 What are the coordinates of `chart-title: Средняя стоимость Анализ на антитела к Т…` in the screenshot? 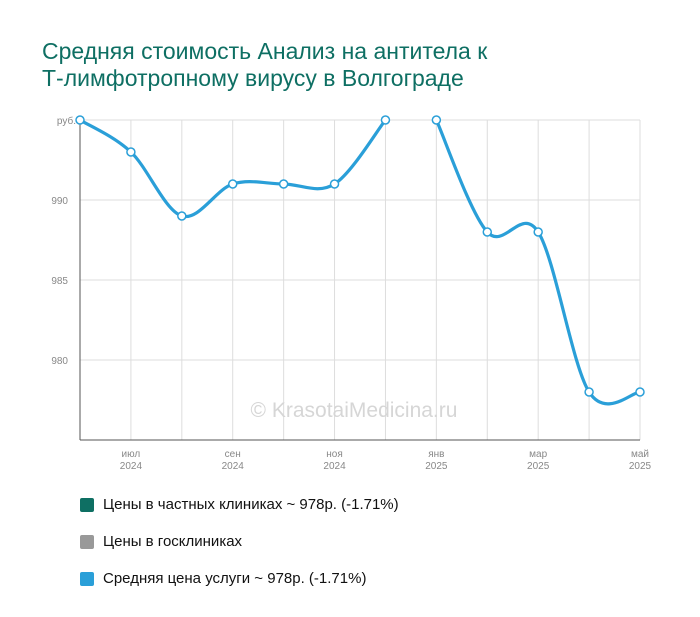 It's located at (352, 65).